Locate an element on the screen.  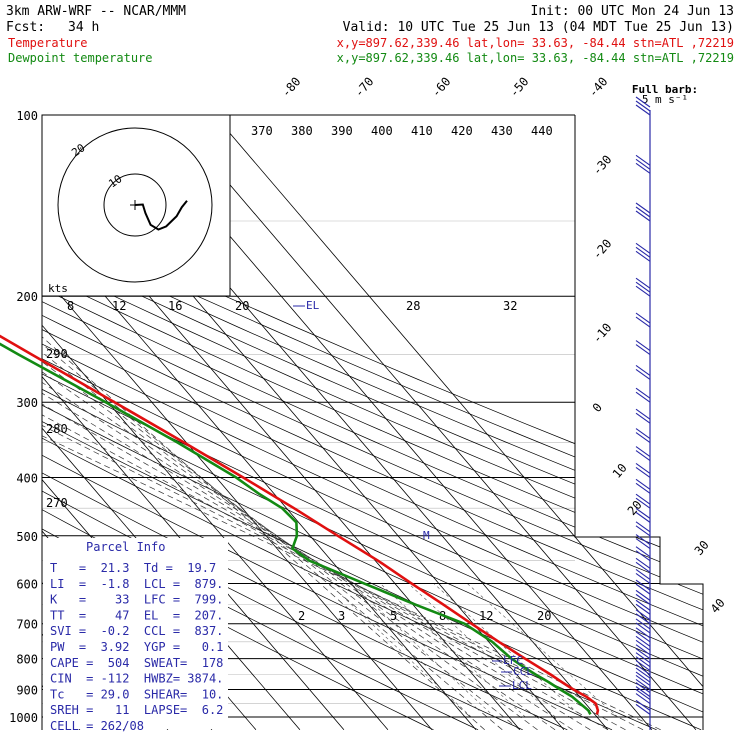
lfc-marker: LFC is located at coordinates (513, 660).